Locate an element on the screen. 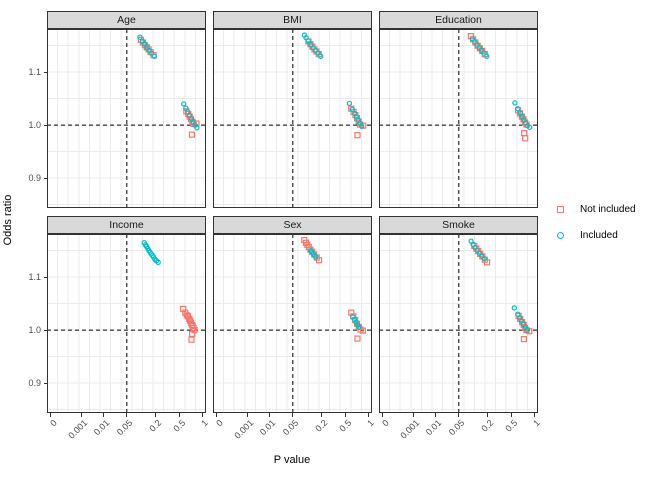 This screenshot has height=480, width=672. facet-title: BMI is located at coordinates (292, 20).